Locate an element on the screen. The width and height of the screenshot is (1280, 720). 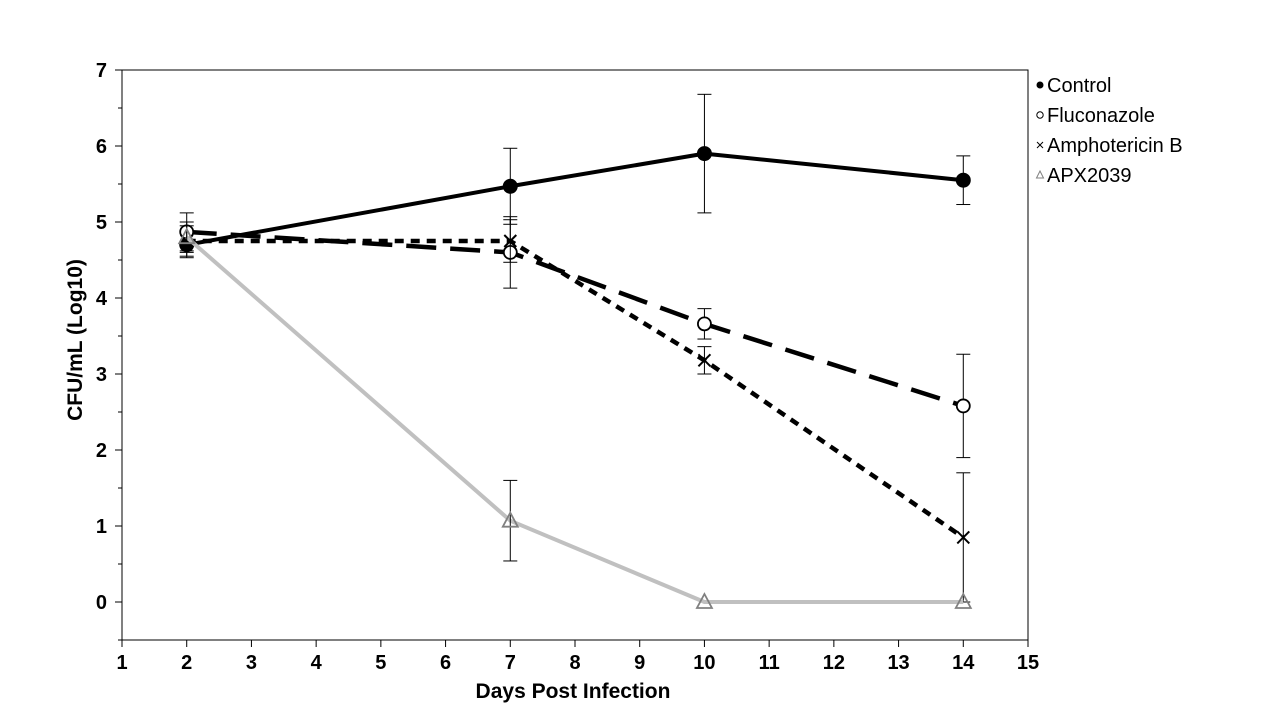
x-tick-label: 14 is located at coordinates (963, 663).